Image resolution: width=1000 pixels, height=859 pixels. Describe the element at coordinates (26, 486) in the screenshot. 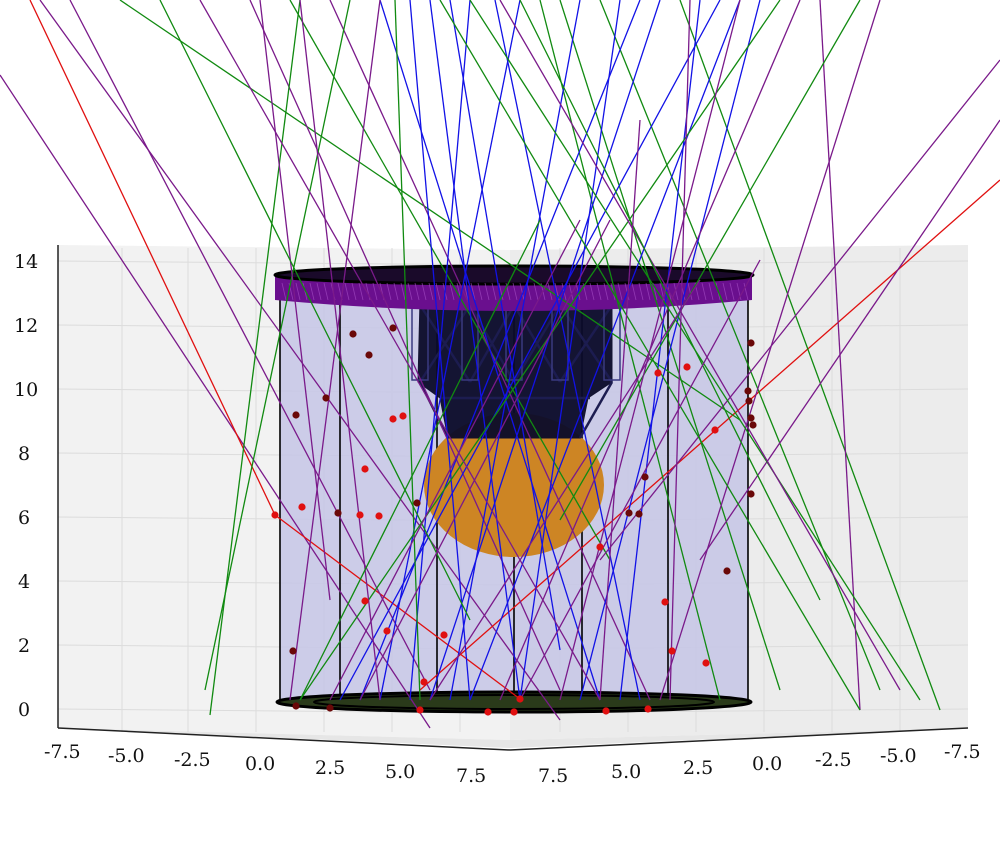

I see `z-axis-ticks: 0 2 4 6 8 10 12 14` at that location.